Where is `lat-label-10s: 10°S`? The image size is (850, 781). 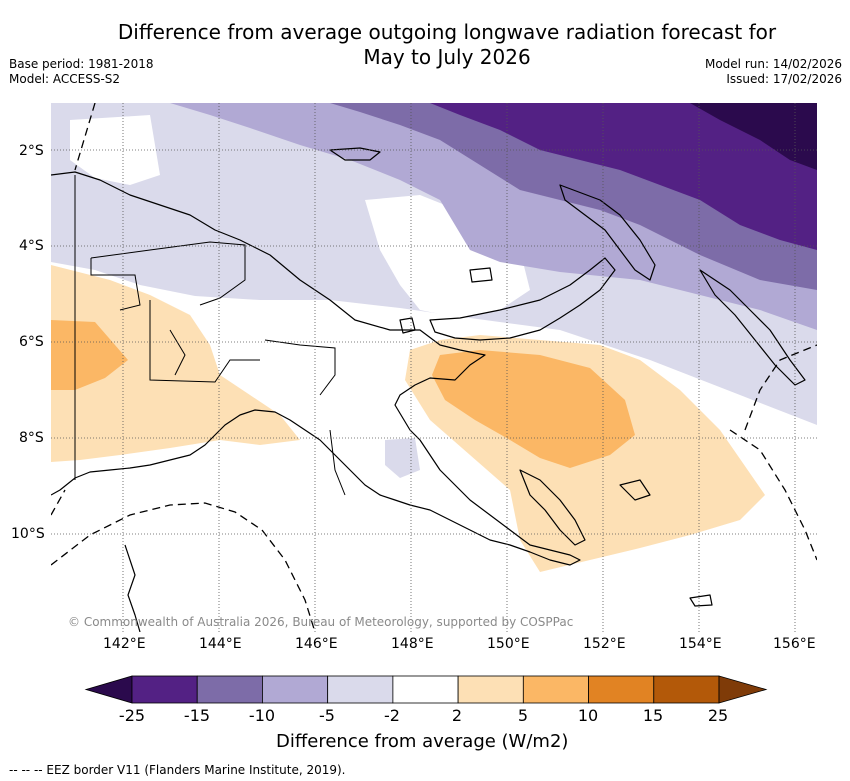 lat-label-10s: 10°S is located at coordinates (28, 534).